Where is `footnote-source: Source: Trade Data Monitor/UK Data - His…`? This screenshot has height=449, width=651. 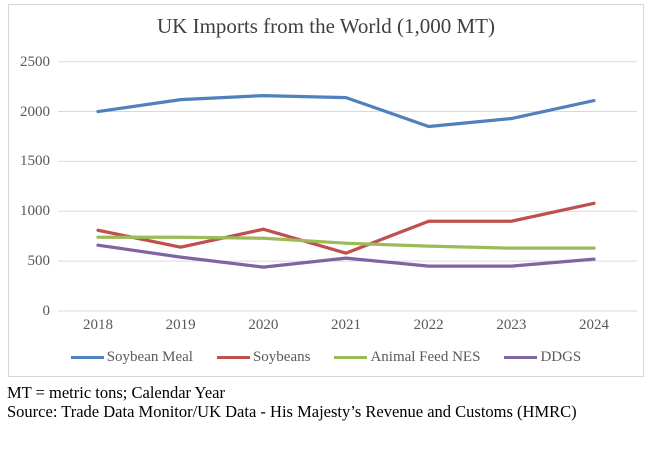
footnote-source: Source: Trade Data Monitor/UK Data - His… is located at coordinates (292, 411).